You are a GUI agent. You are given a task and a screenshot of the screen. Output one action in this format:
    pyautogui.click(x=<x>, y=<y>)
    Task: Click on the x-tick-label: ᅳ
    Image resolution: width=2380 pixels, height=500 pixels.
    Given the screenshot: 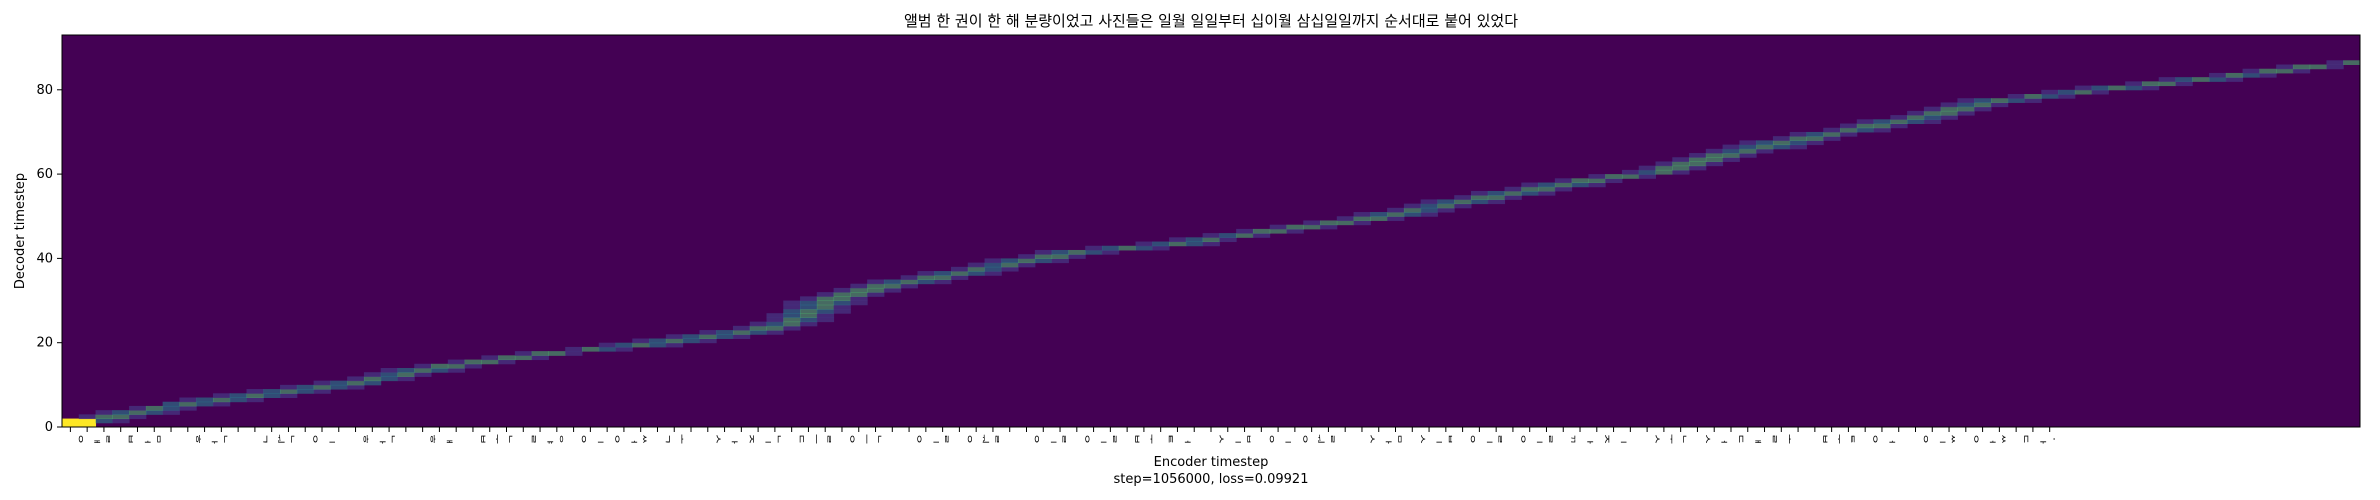 What is the action you would take?
    pyautogui.click(x=815, y=439)
    